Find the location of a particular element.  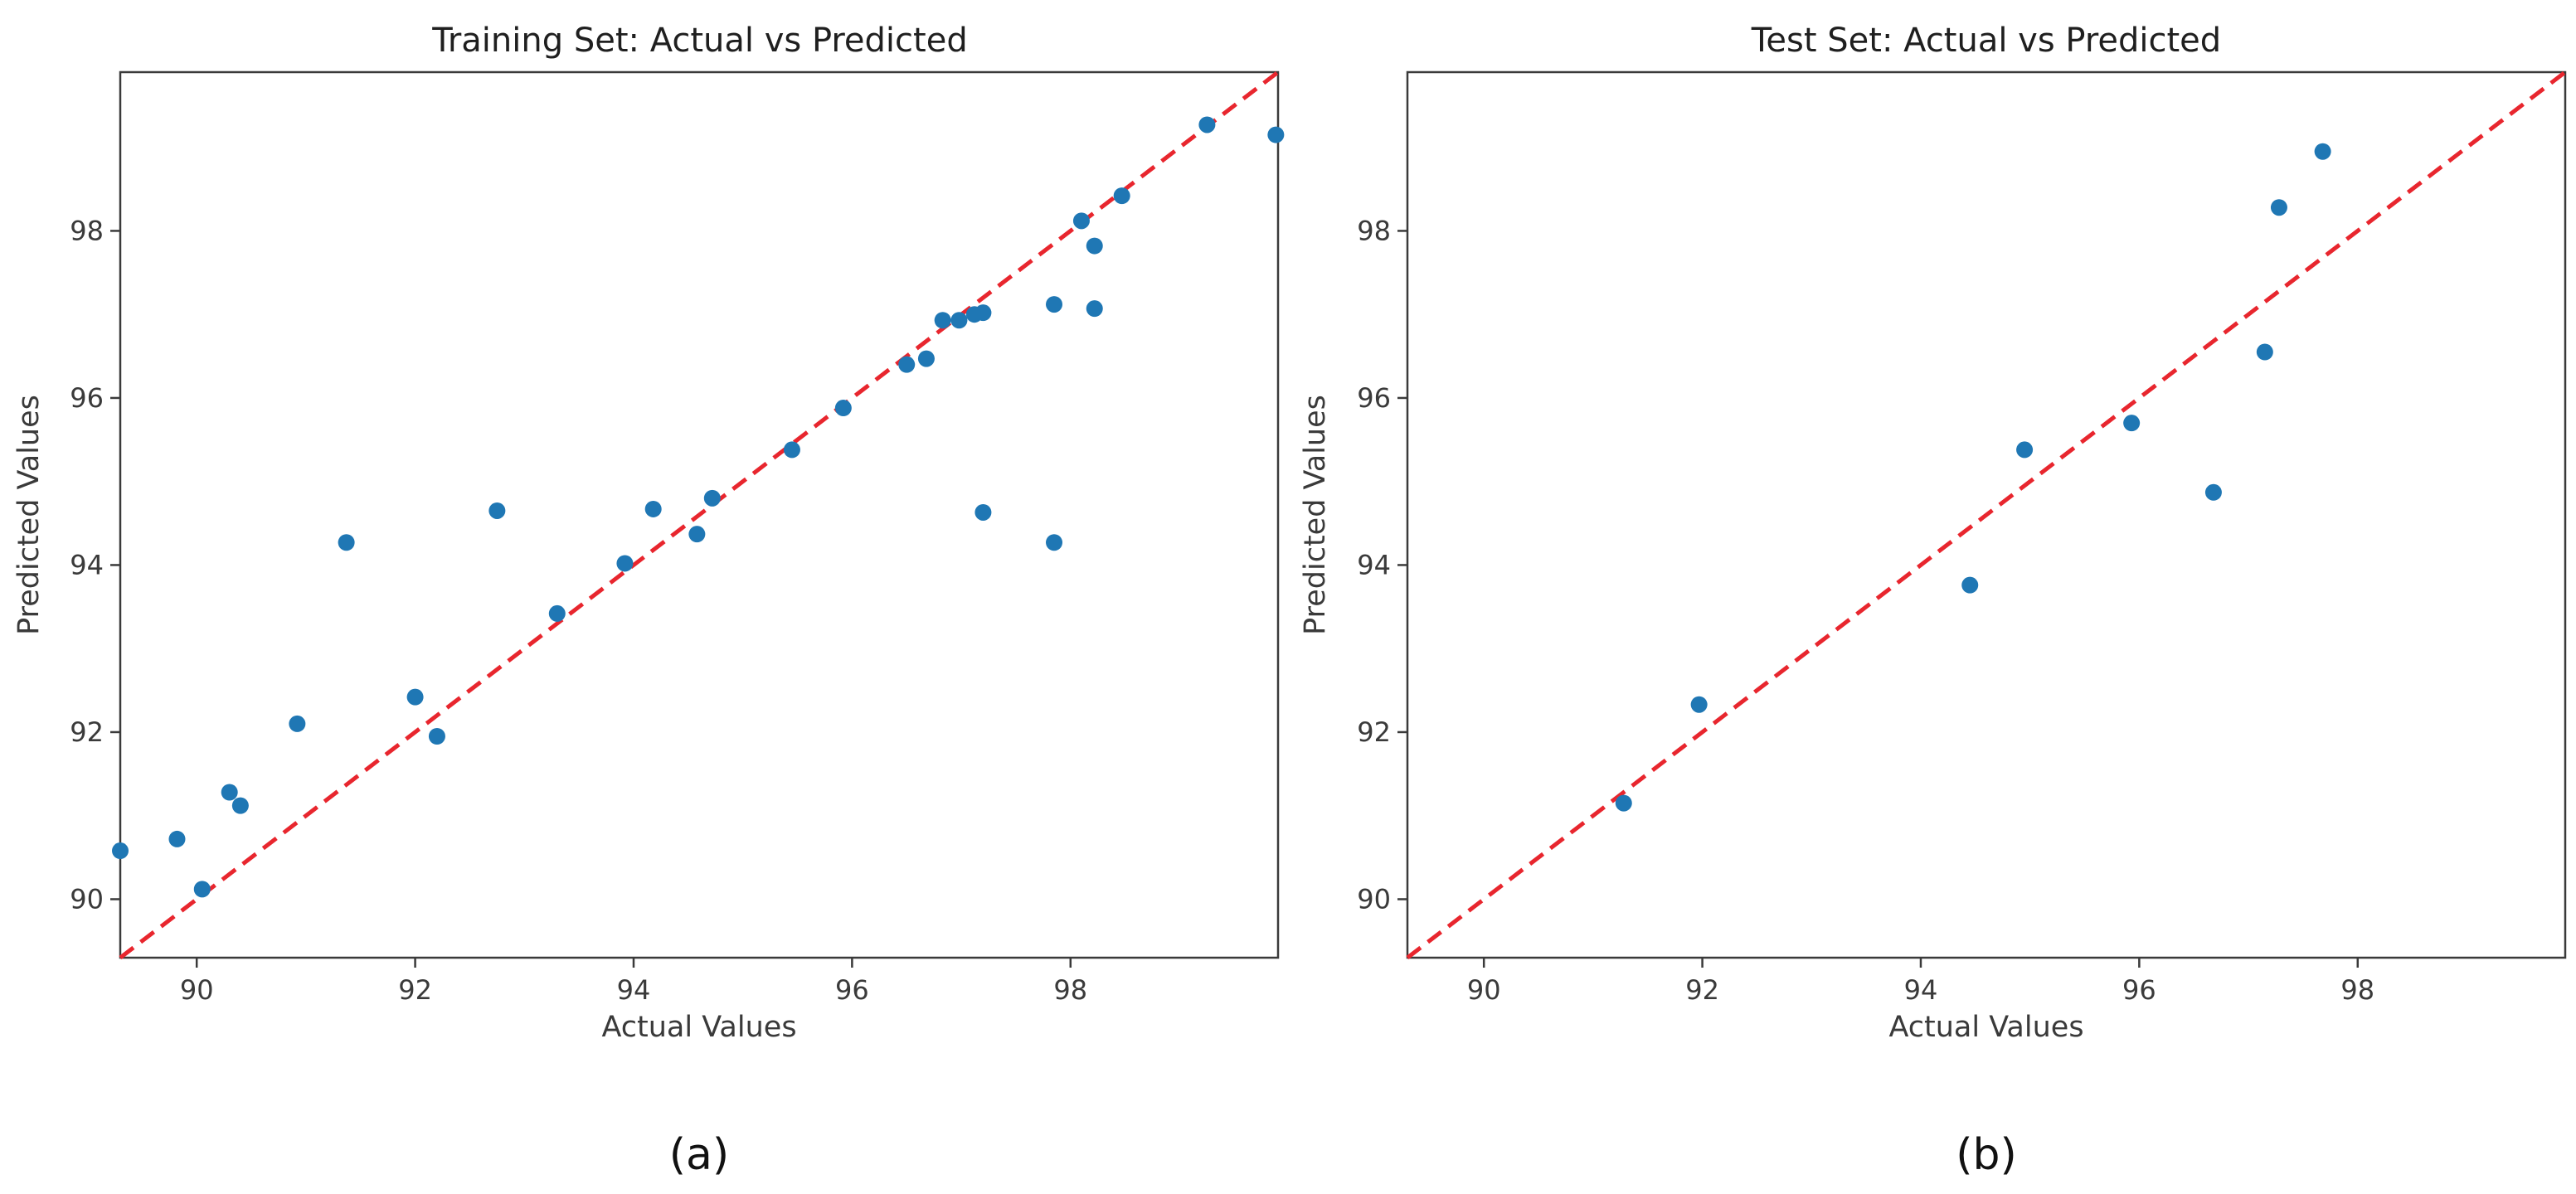

chart-title: Test Set: Actual vs Predicted is located at coordinates (1986, 41).